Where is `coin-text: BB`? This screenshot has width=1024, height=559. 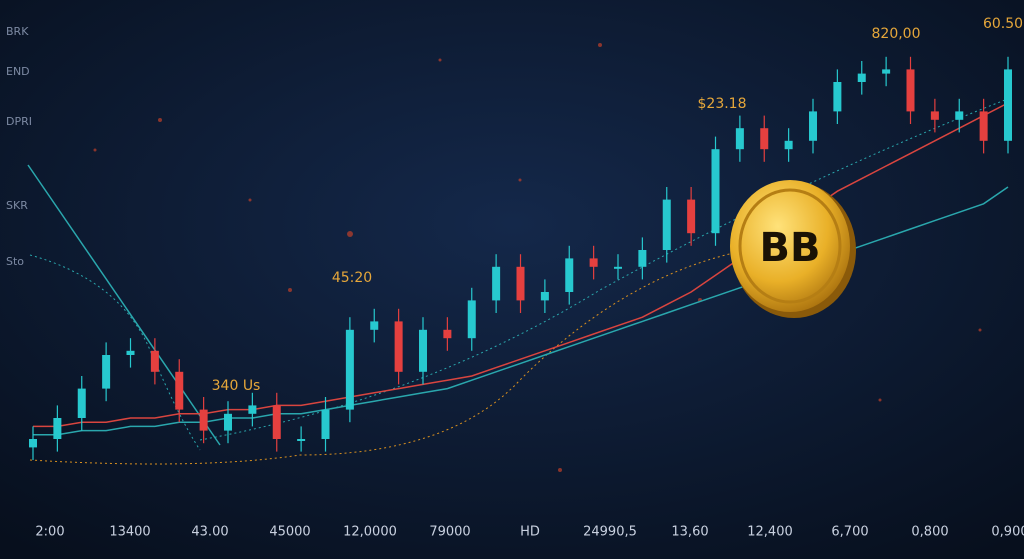
coin-text: BB is located at coordinates (790, 248).